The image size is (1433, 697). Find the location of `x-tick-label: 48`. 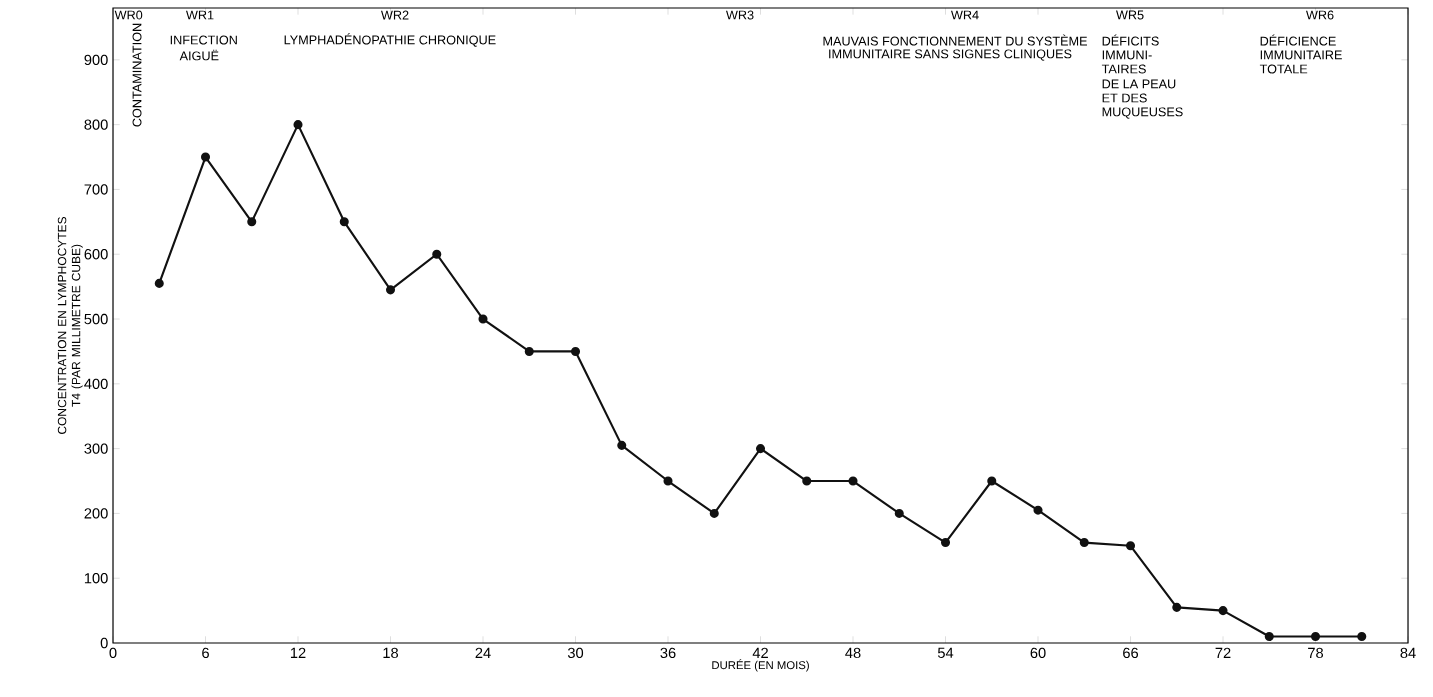

x-tick-label: 48 is located at coordinates (853, 653).